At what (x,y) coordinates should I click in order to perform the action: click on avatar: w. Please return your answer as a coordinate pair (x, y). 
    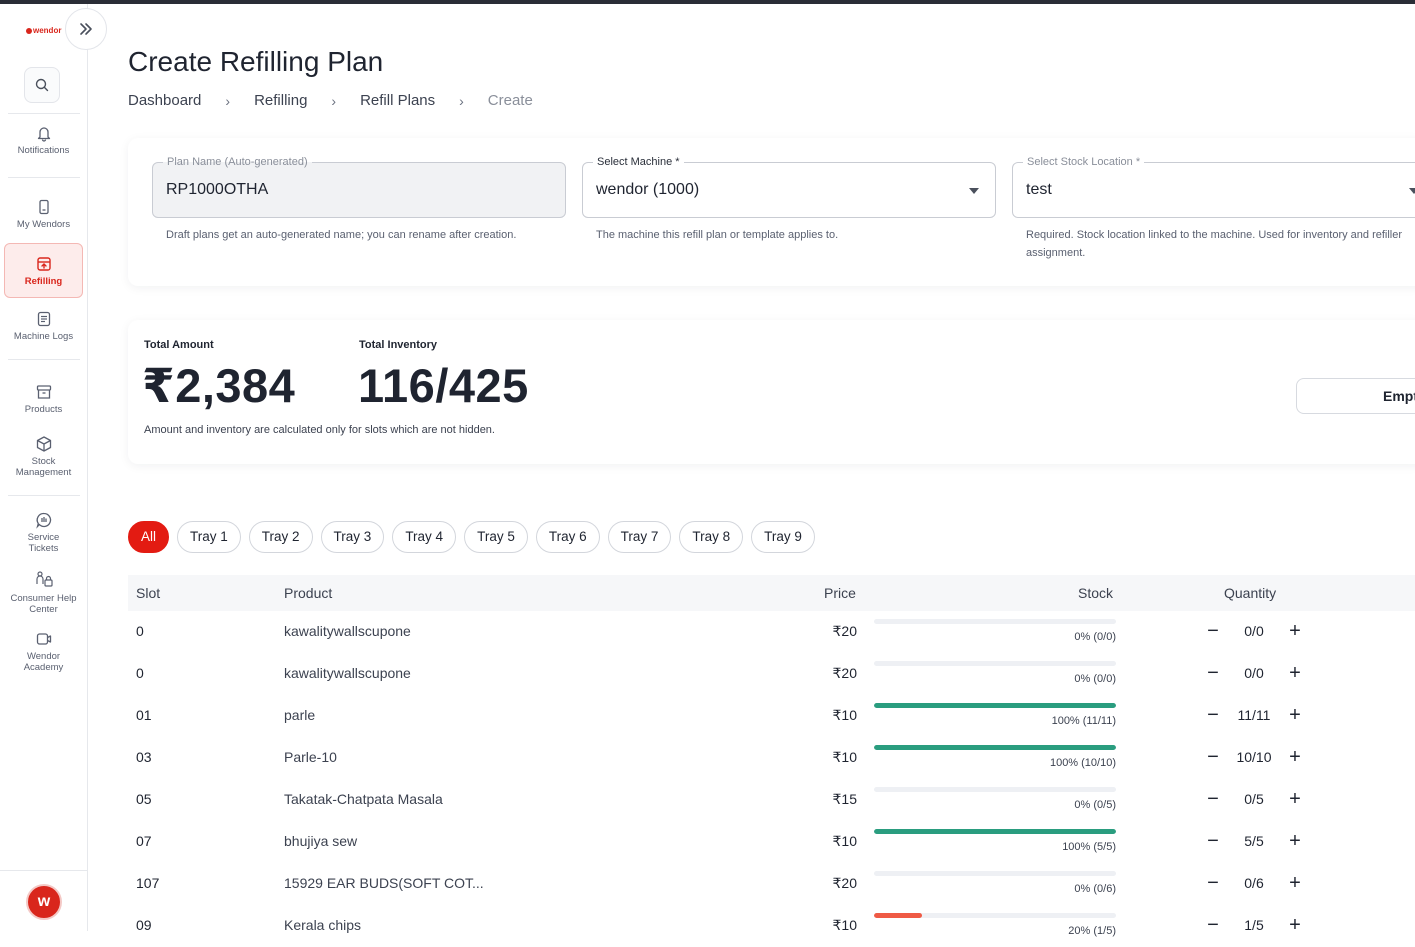
    Looking at the image, I should click on (44, 902).